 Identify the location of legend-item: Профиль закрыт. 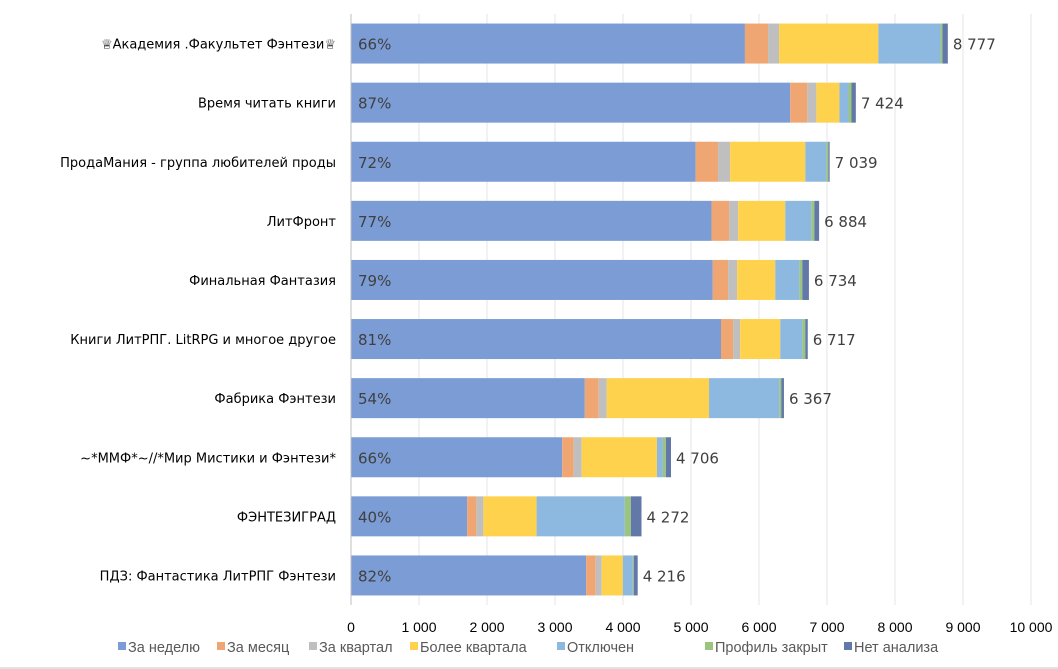
(766, 648).